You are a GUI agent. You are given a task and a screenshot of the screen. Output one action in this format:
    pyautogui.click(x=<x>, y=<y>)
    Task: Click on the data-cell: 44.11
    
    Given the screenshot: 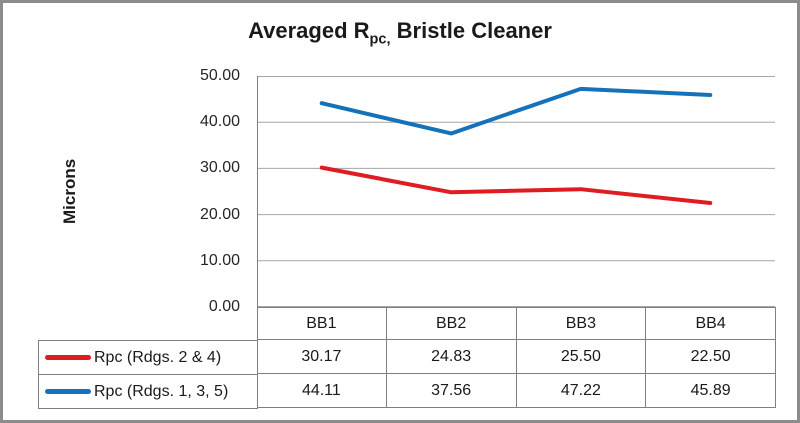 What is the action you would take?
    pyautogui.click(x=322, y=390)
    